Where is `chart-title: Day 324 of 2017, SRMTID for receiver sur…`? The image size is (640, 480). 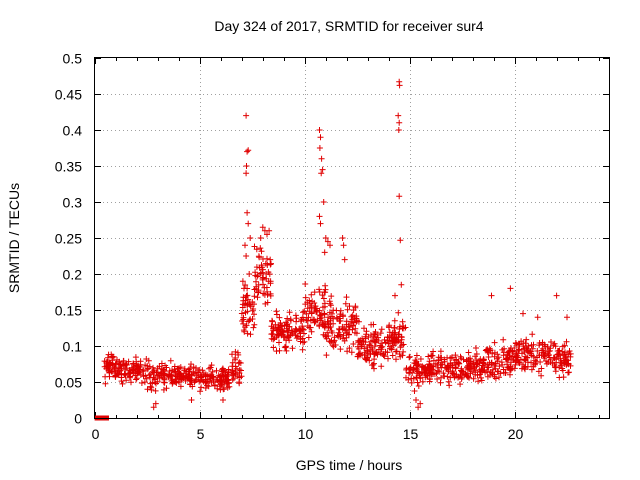 chart-title: Day 324 of 2017, SRMTID for receiver sur… is located at coordinates (348, 26).